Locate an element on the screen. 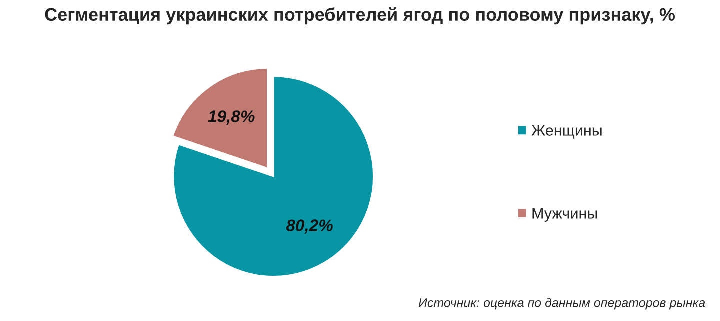 This screenshot has width=720, height=321. data-label: 80,2% is located at coordinates (309, 227).